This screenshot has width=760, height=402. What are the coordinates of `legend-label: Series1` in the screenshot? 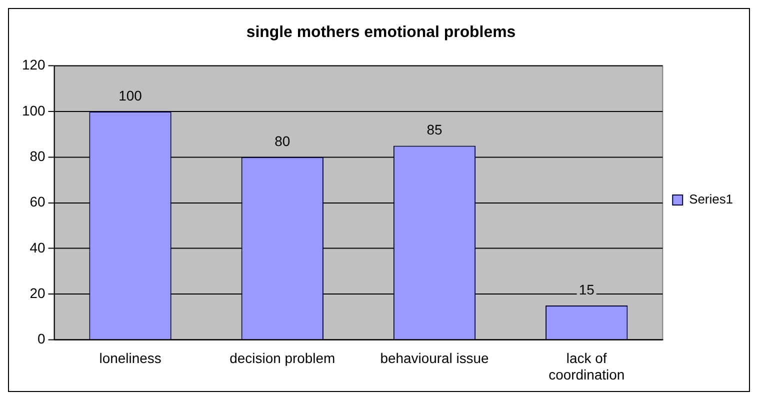 It's located at (711, 199).